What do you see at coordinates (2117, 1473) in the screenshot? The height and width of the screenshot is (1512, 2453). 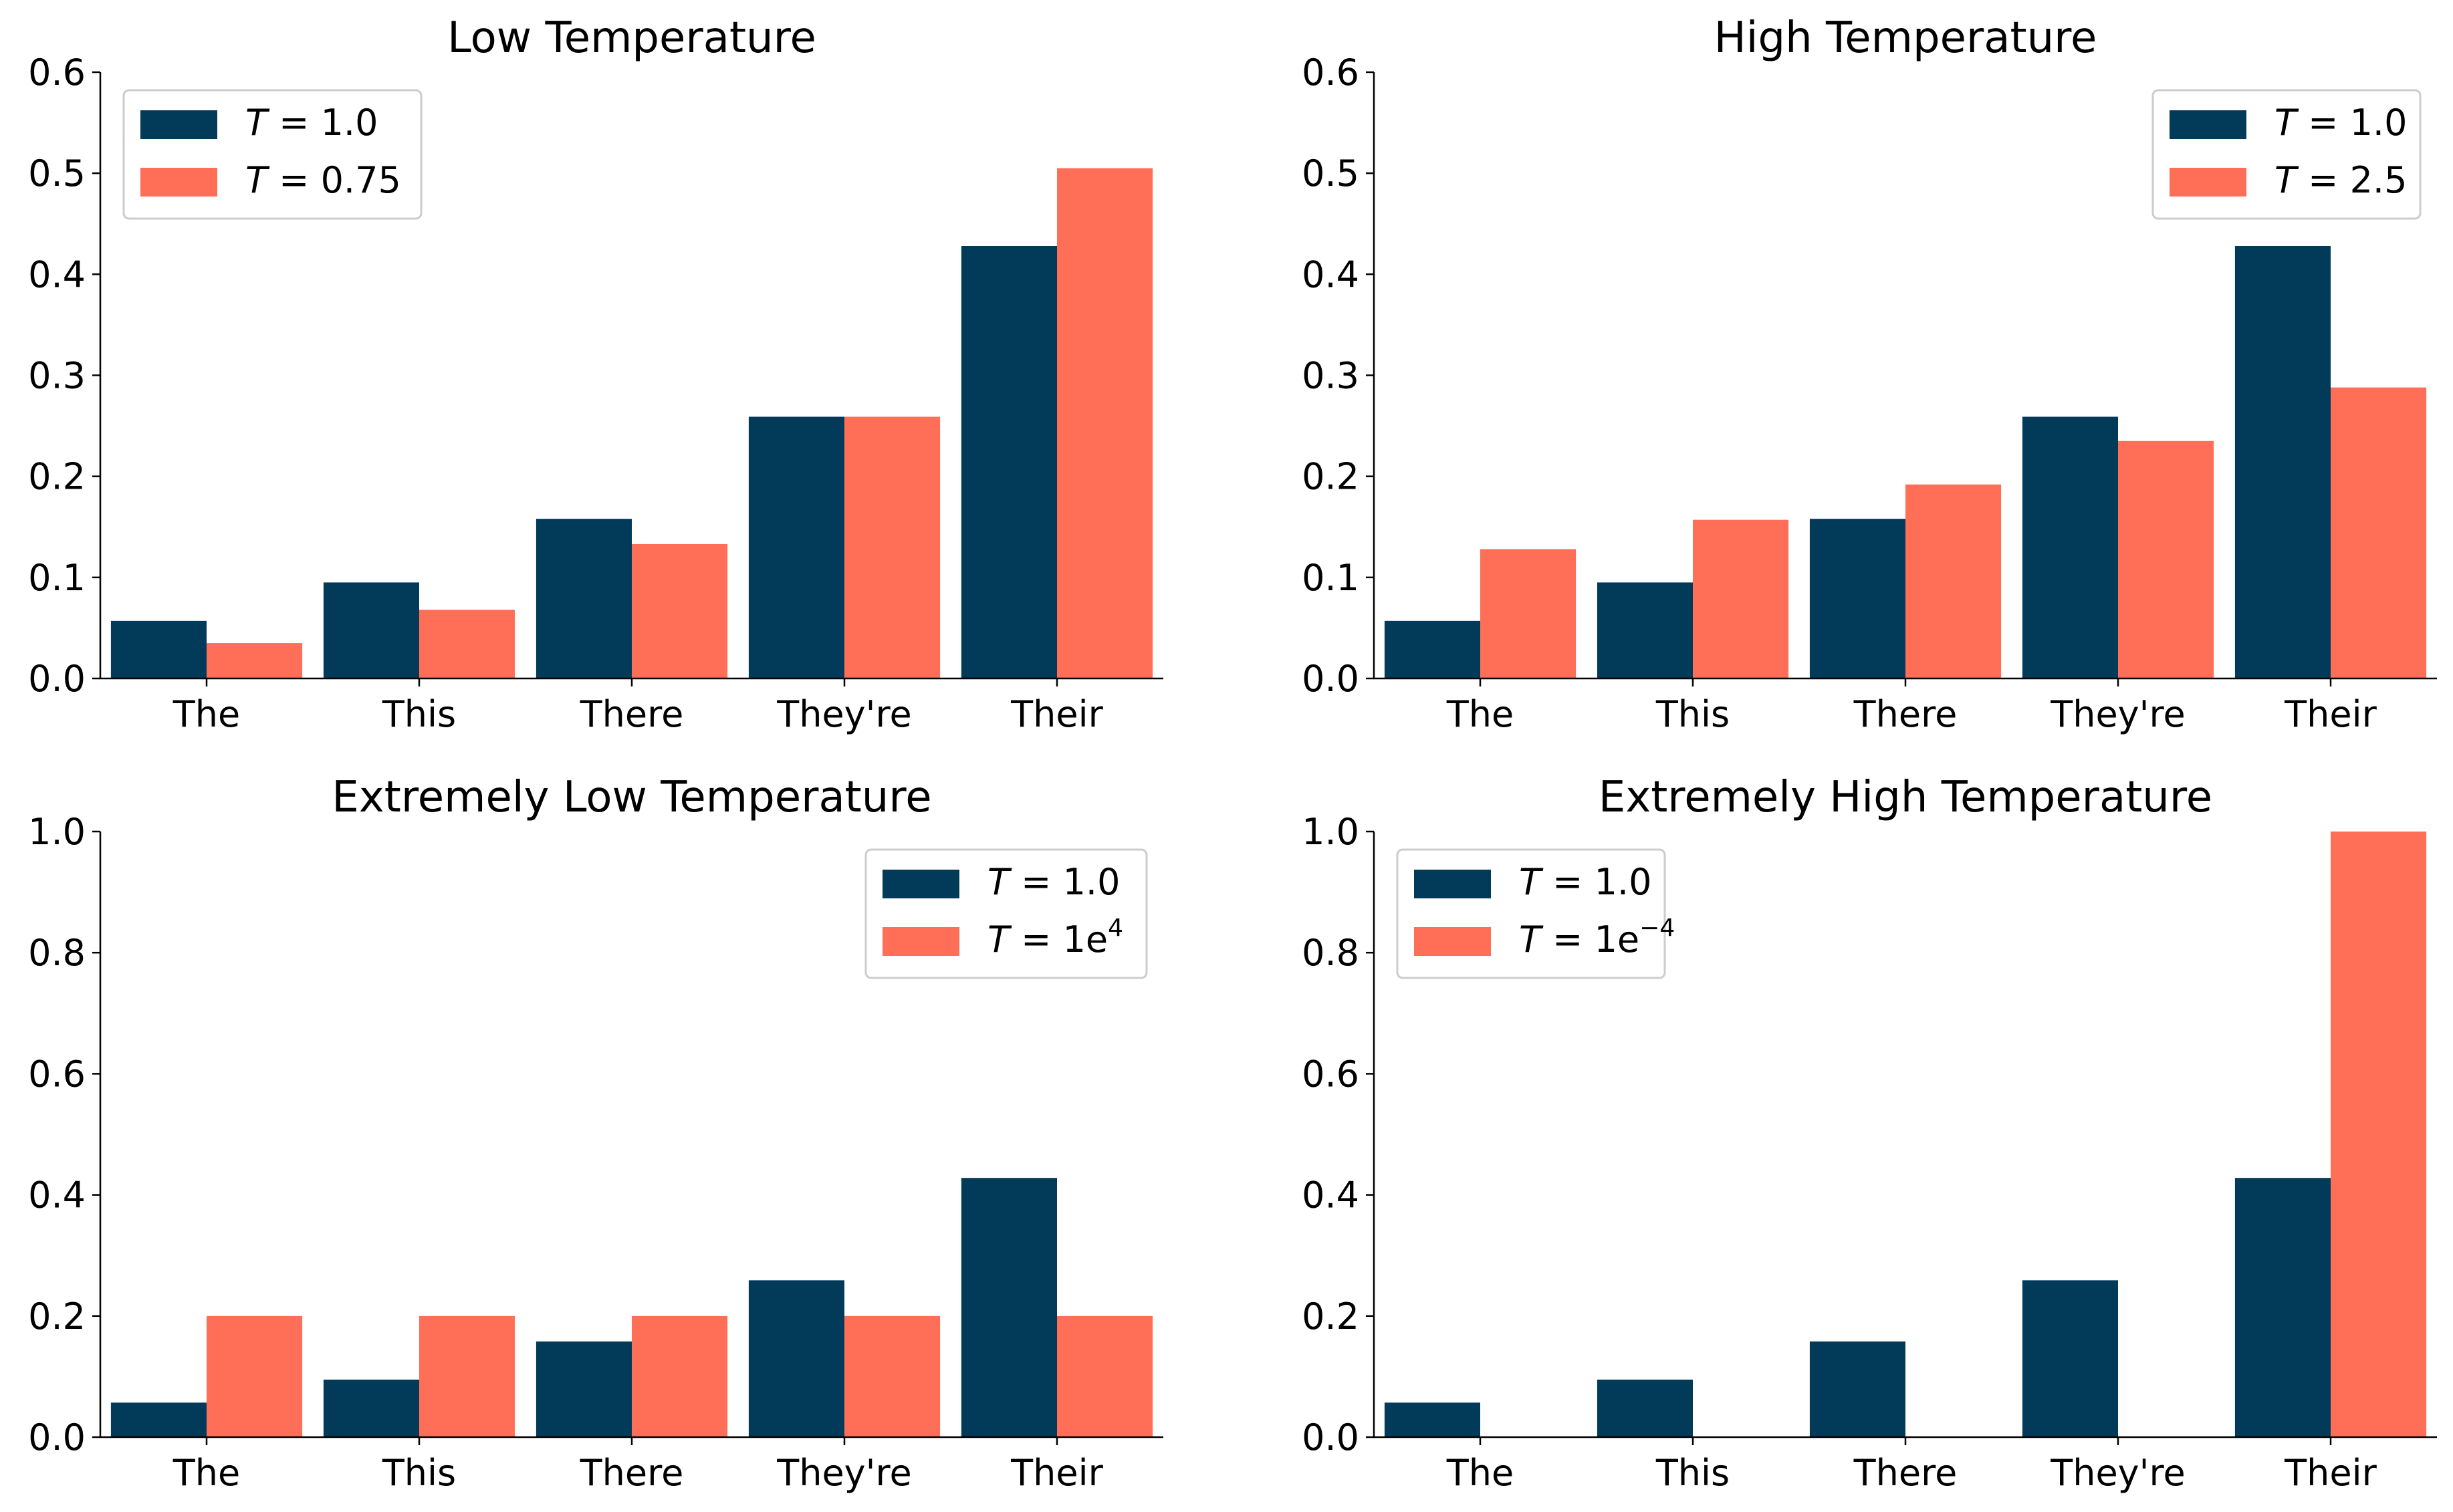 I see `x-tick-label-3-3: They're` at bounding box center [2117, 1473].